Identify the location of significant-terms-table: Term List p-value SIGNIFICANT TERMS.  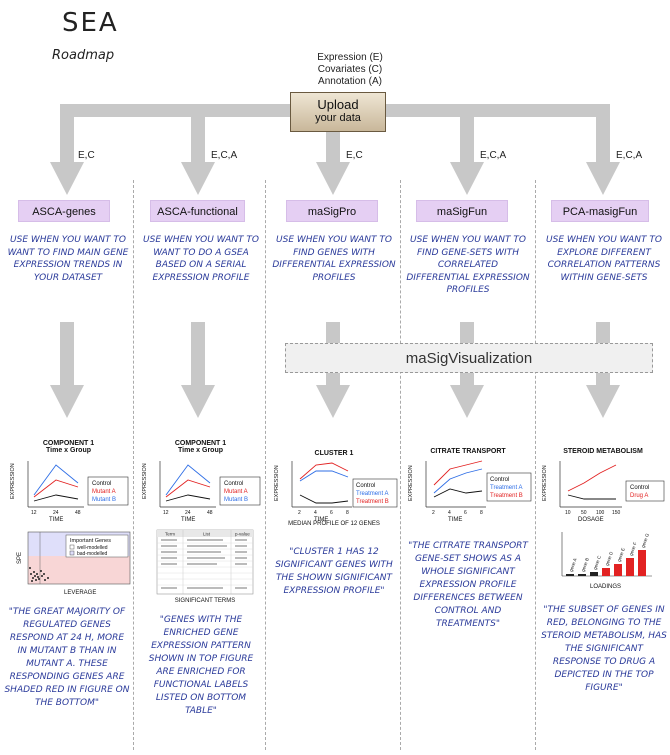
(205, 569).